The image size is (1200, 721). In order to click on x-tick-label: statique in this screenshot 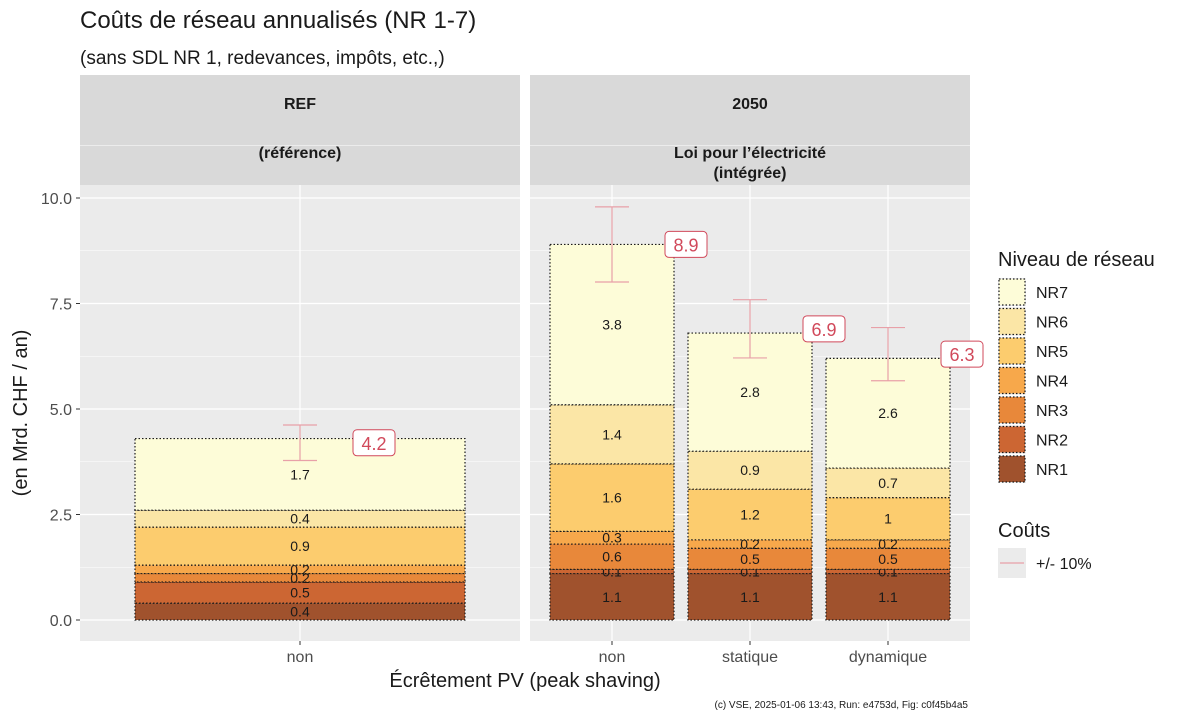, I will do `click(750, 657)`.